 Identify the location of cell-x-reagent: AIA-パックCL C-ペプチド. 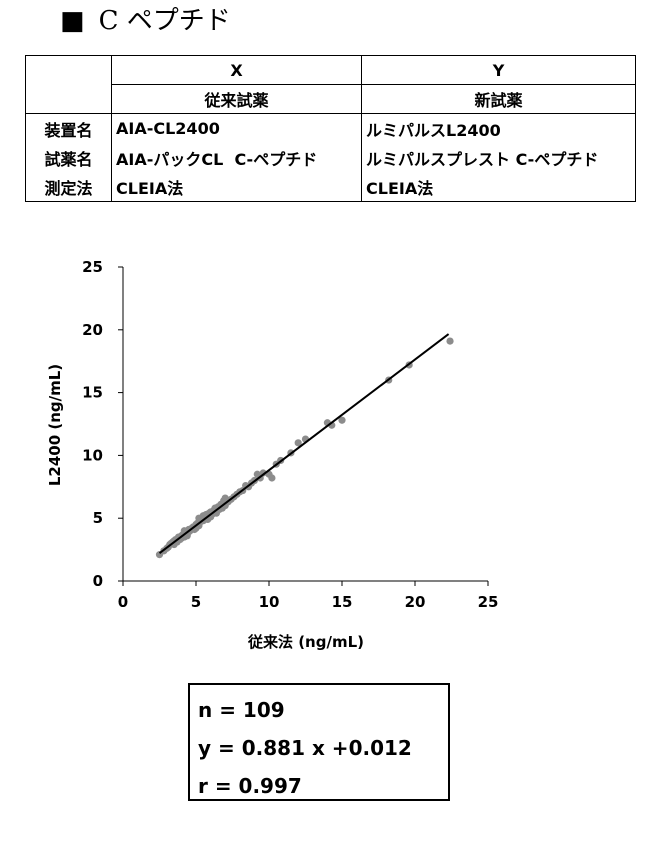
(236, 157).